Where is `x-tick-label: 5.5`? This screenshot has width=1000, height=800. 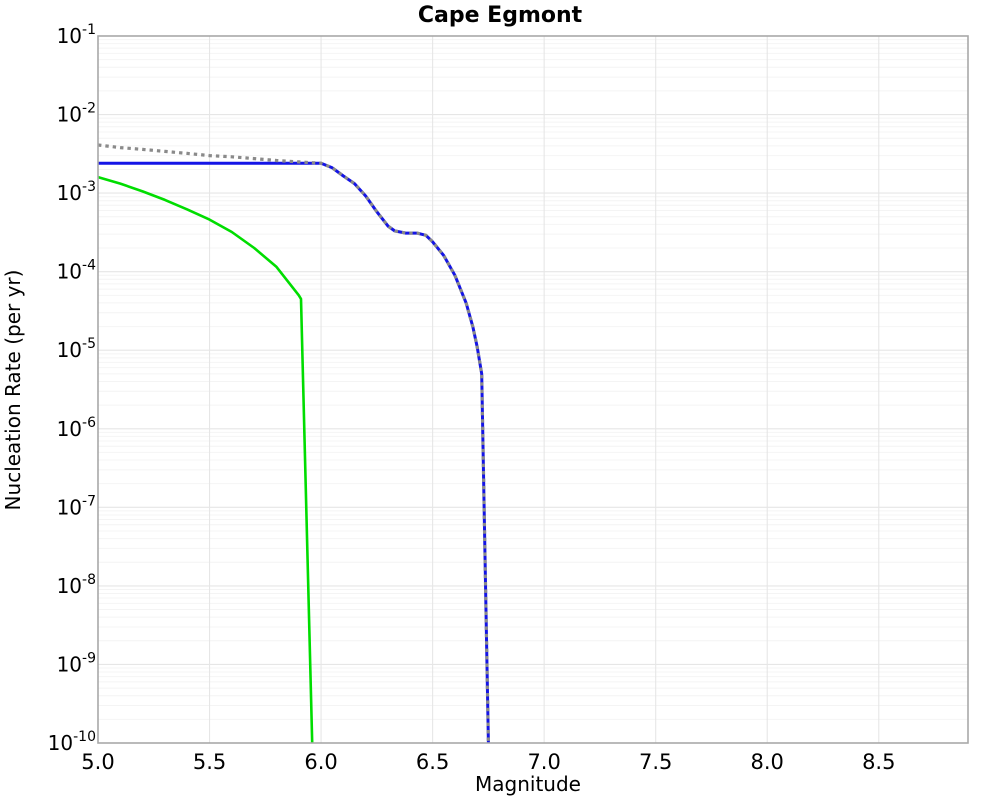
x-tick-label: 5.5 is located at coordinates (209, 762).